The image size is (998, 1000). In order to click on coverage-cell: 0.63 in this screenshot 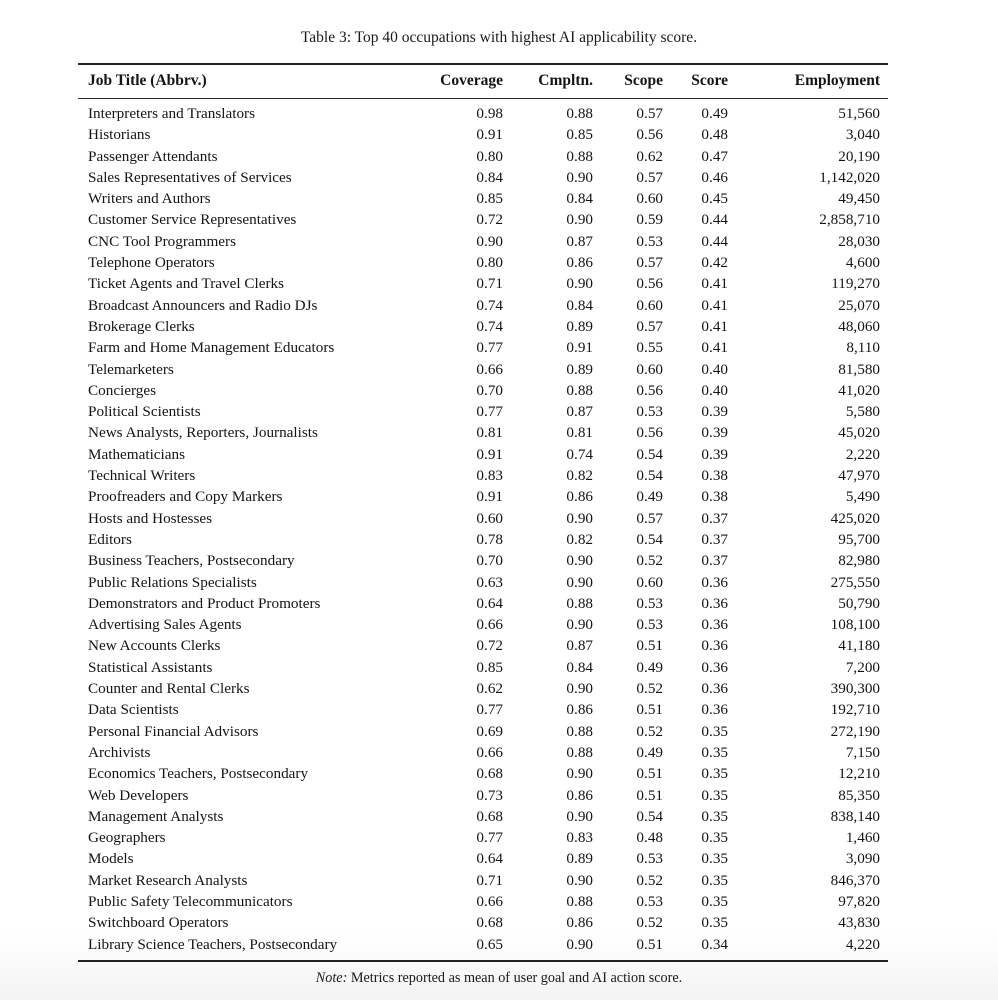, I will do `click(489, 582)`.